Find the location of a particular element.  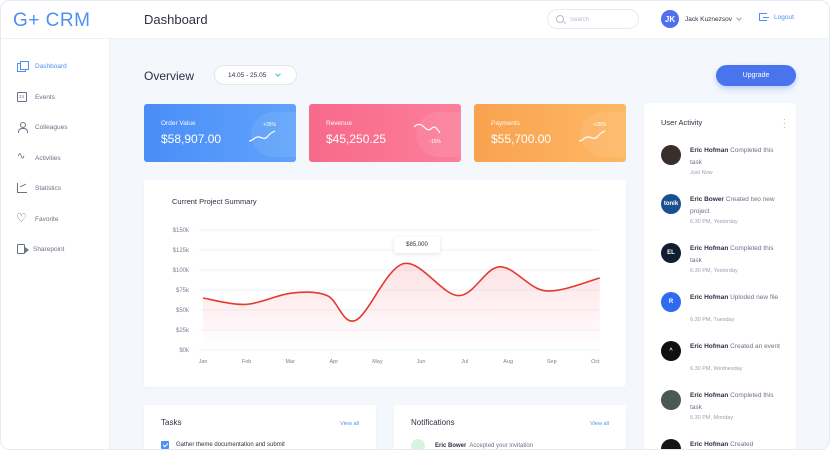

sidebar-item-label: Events is located at coordinates (45, 97).